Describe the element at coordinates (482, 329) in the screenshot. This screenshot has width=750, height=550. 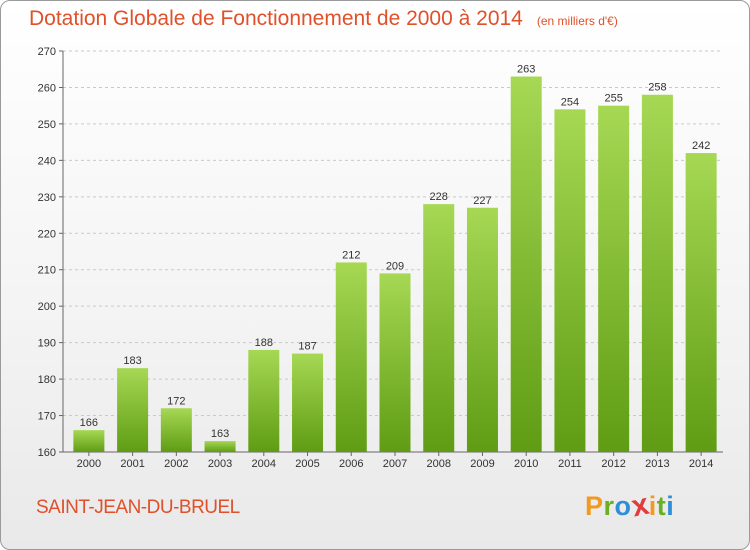
I see `bar-2009` at that location.